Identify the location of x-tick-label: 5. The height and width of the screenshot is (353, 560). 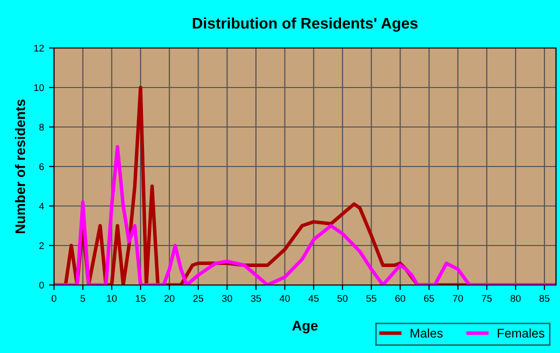
(83, 298).